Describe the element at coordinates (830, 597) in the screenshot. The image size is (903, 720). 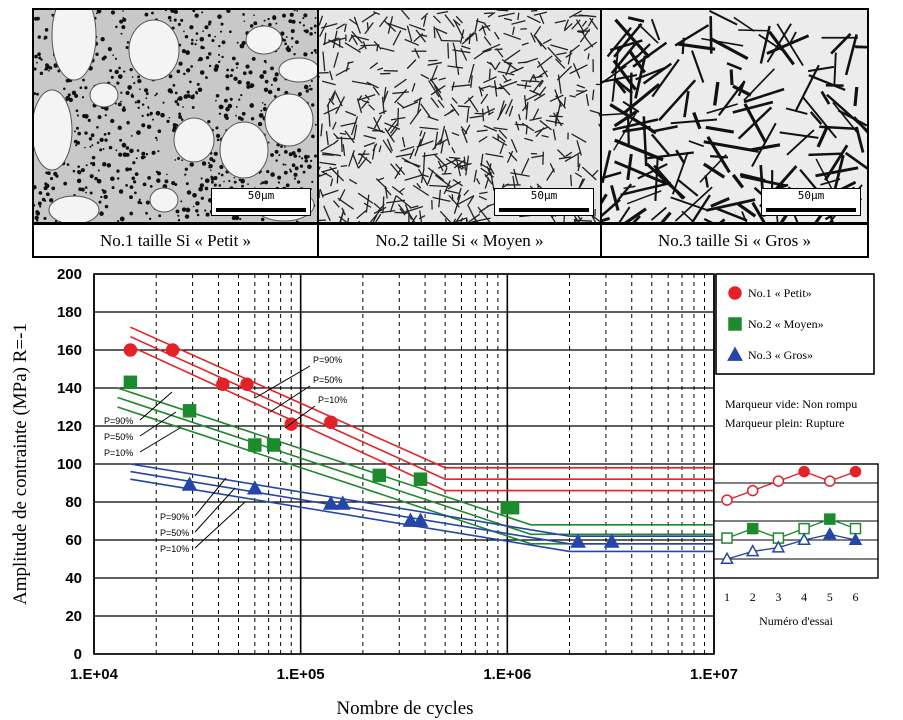
I see `side-x-tick: 5` at that location.